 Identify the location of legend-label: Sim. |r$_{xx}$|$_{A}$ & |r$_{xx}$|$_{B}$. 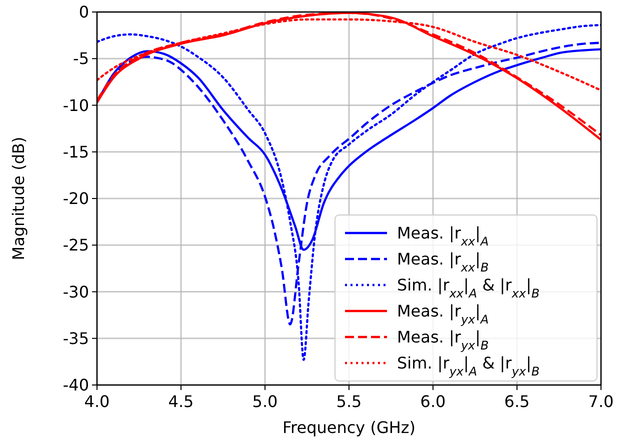
(468, 288).